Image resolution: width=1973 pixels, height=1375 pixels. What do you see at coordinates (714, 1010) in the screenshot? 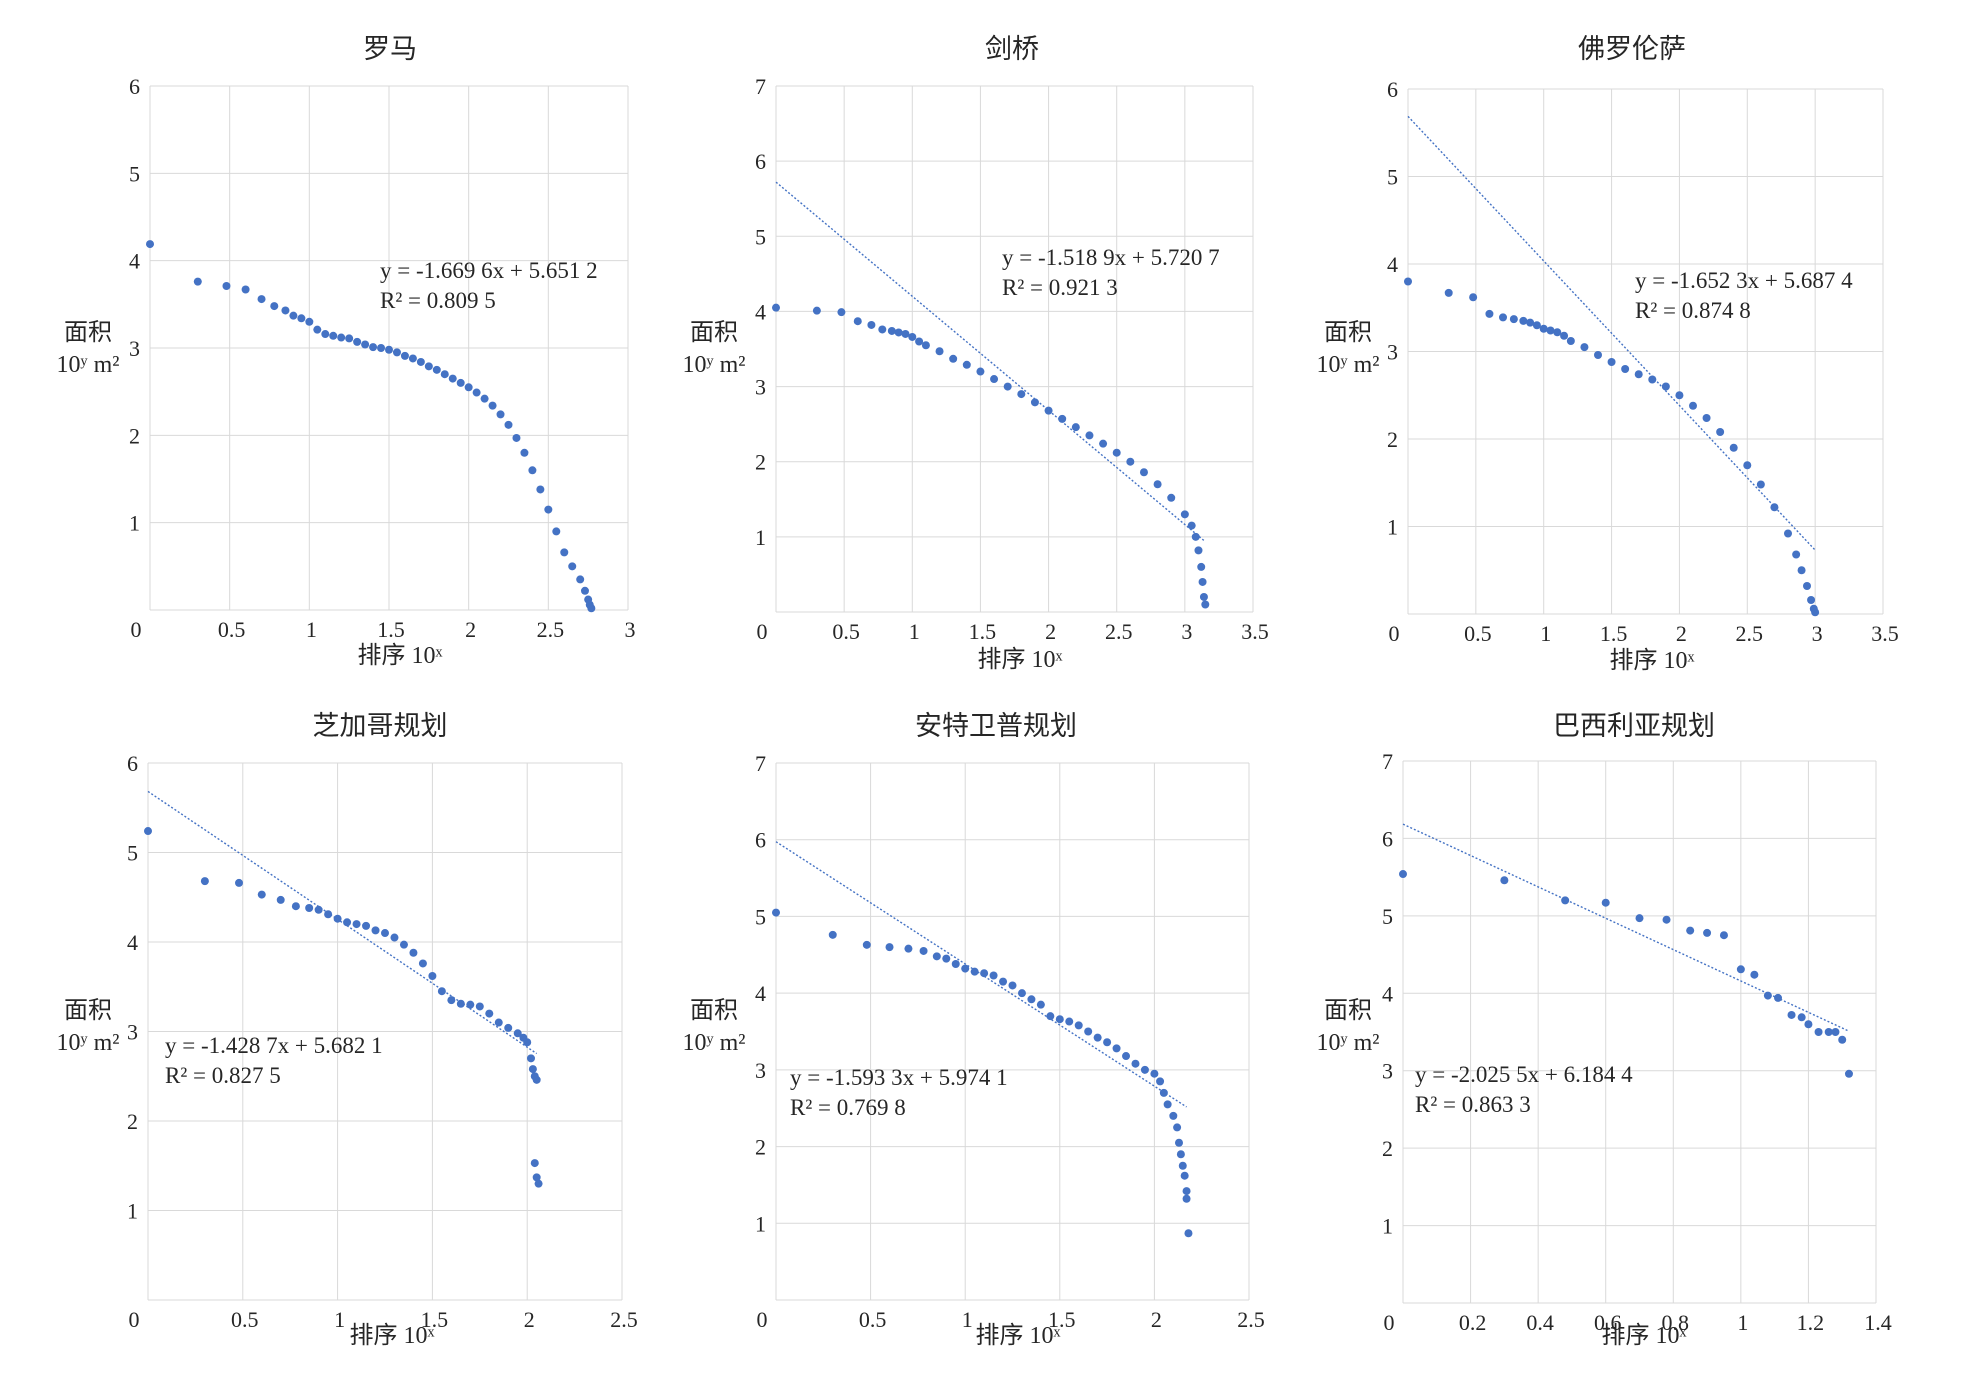
I see `y-axis-label: 面积` at bounding box center [714, 1010].